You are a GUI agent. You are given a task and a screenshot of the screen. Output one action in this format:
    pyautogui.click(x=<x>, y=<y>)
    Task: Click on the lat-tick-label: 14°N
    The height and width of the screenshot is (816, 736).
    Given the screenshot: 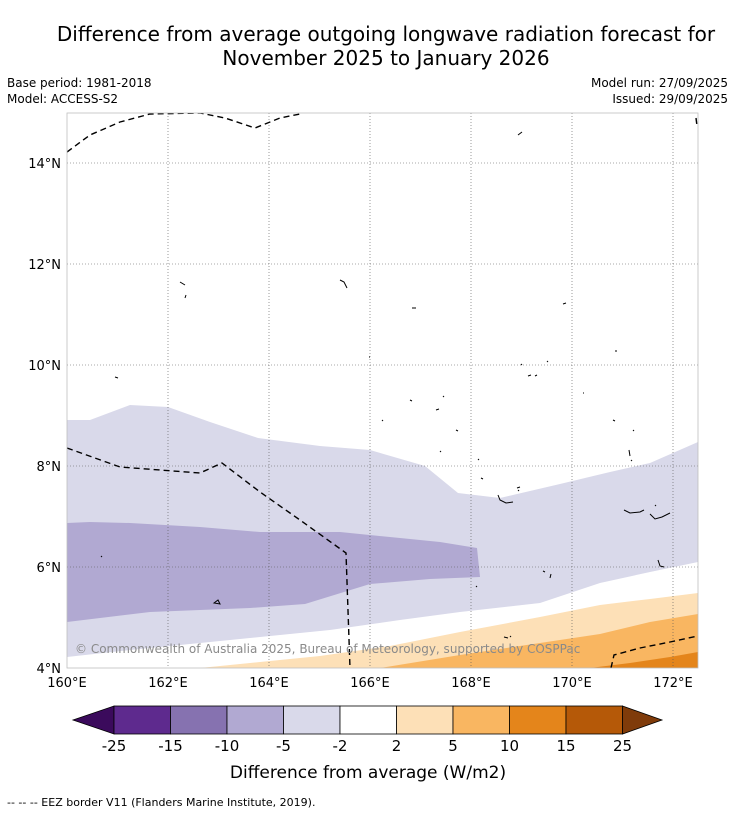 What is the action you would take?
    pyautogui.click(x=44, y=164)
    